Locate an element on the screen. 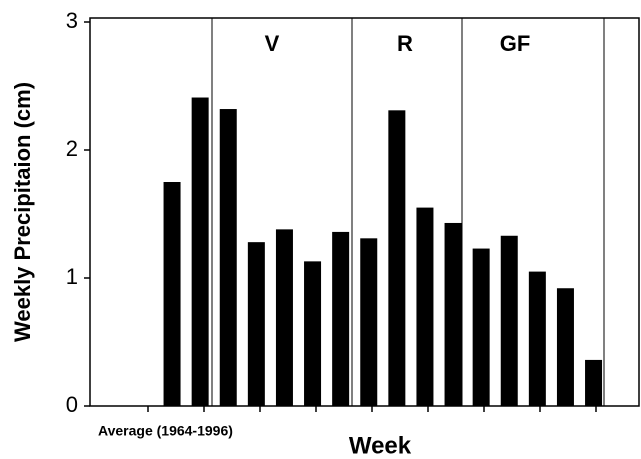  y-tick-label: 3 is located at coordinates (72, 20).